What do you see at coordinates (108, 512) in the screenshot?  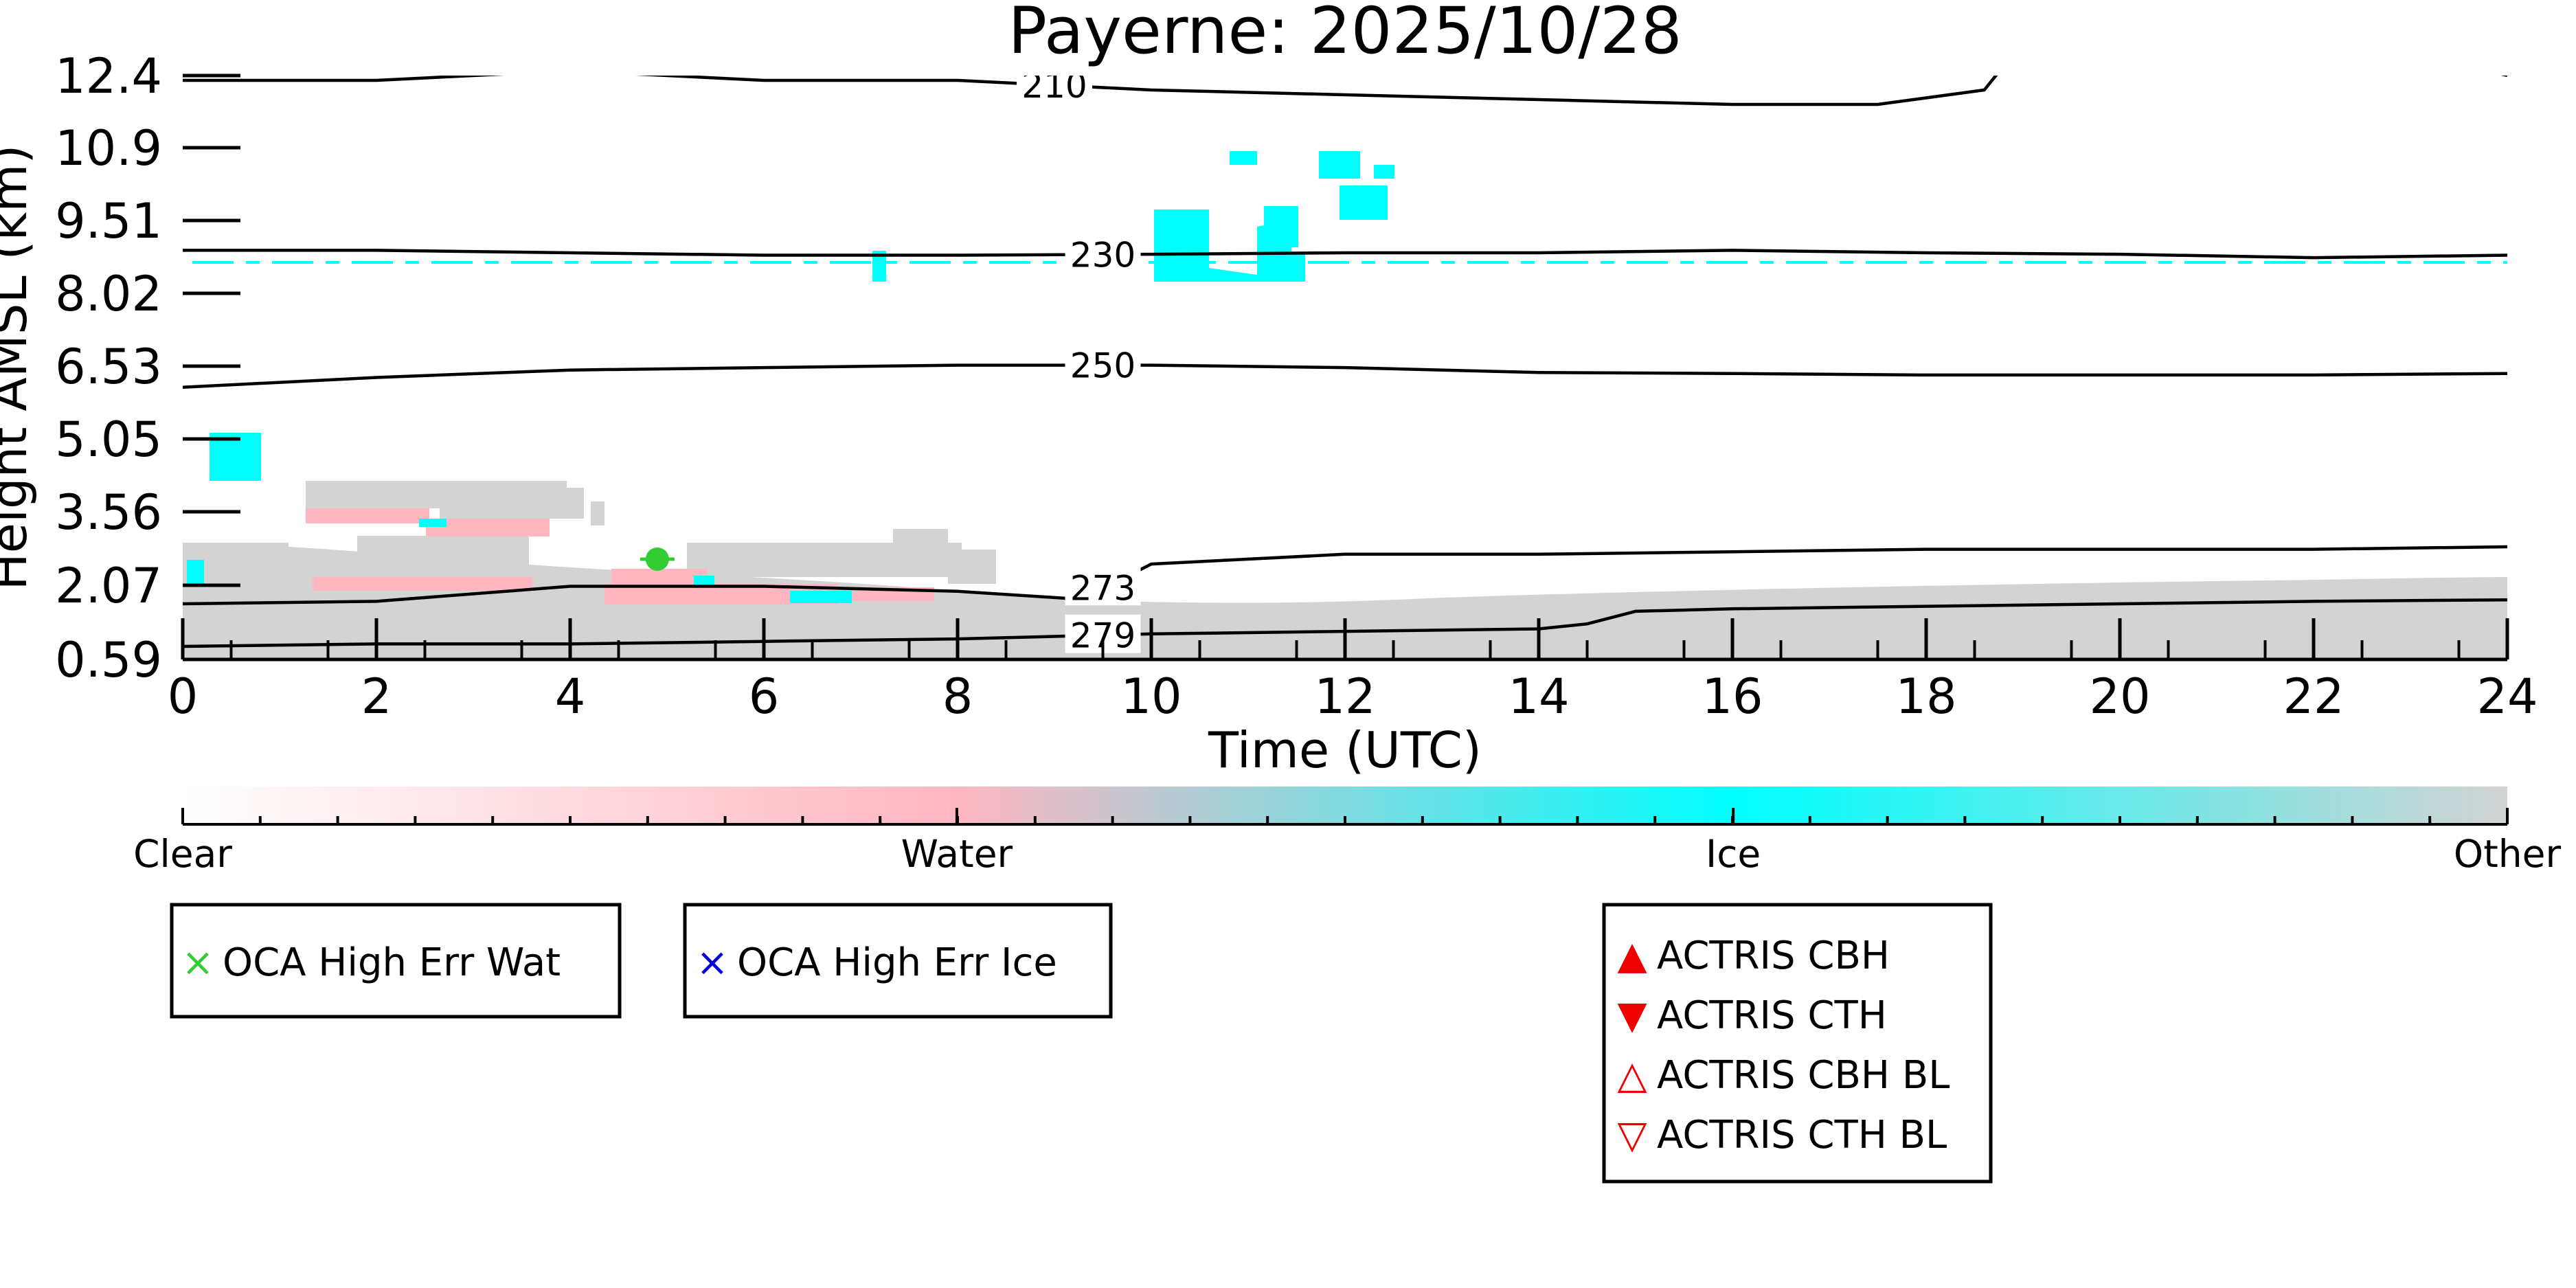 I see `y-tick-label: 3.56` at bounding box center [108, 512].